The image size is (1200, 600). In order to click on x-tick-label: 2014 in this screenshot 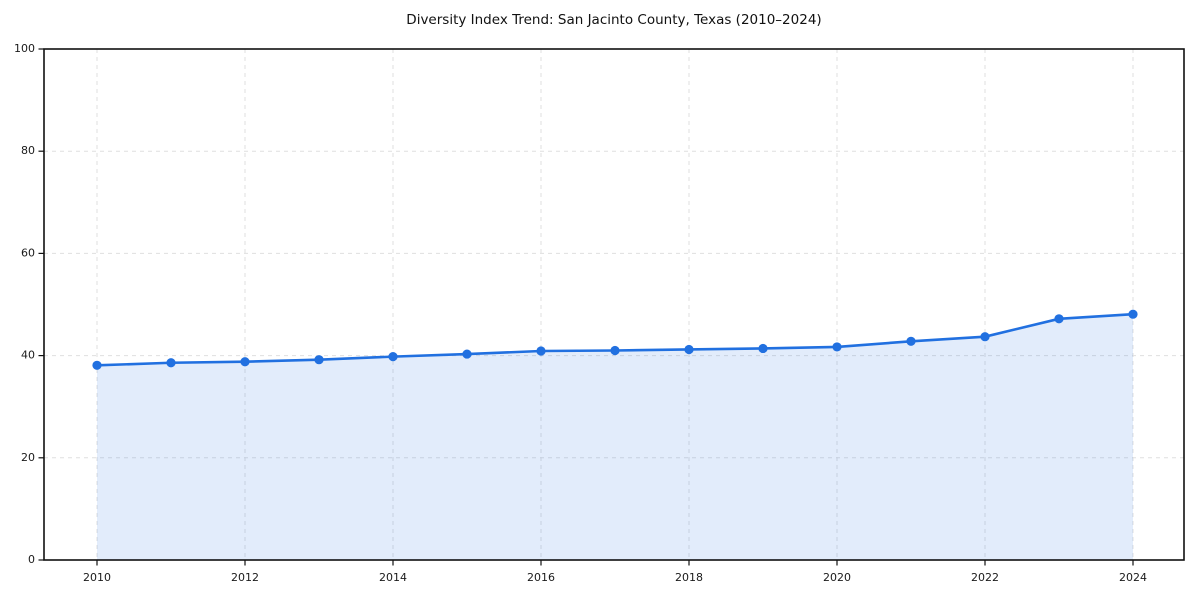, I will do `click(393, 577)`.